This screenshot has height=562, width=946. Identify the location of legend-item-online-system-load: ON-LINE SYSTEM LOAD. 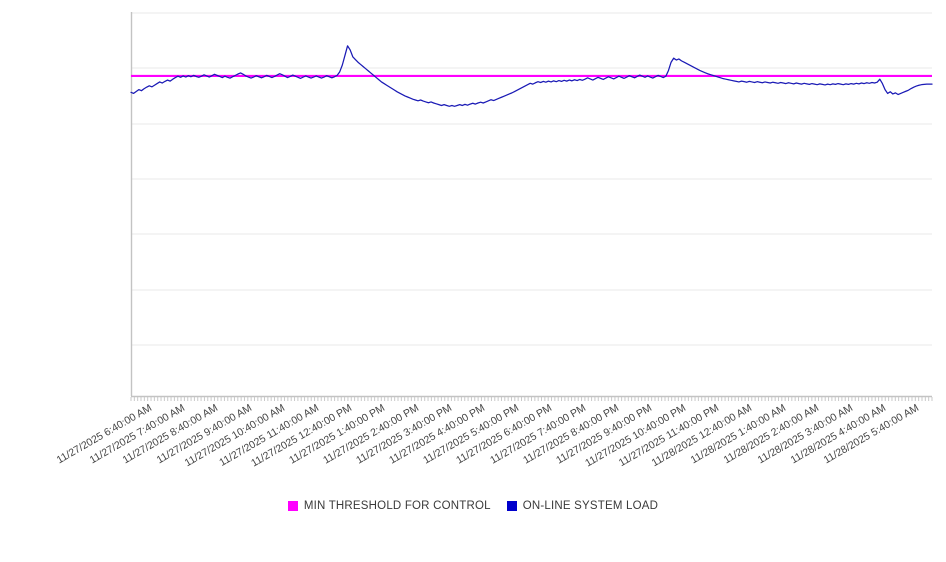
(582, 506).